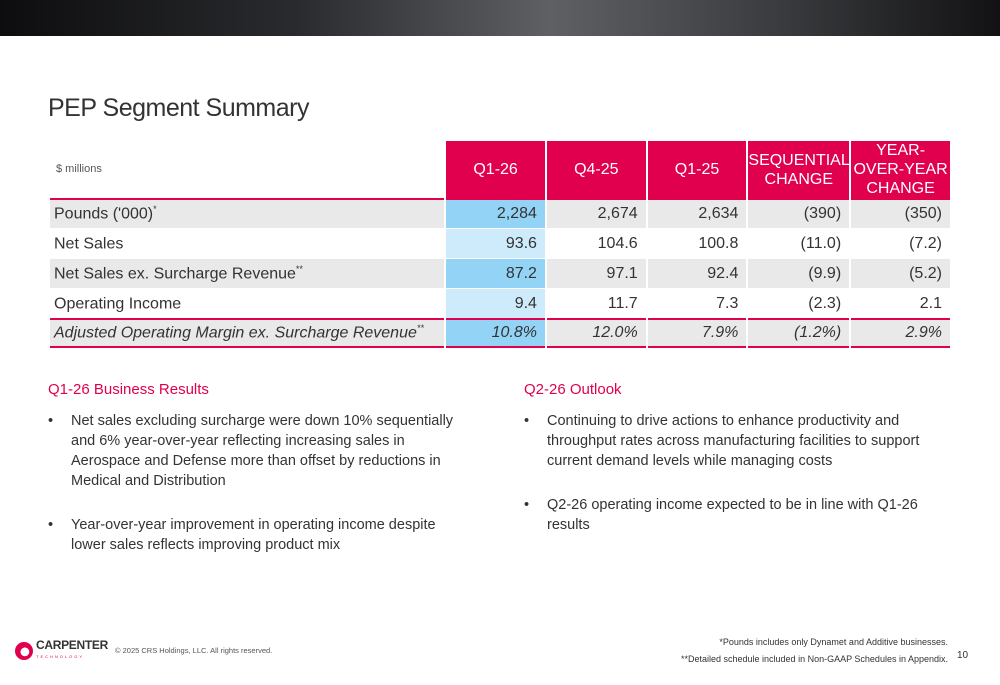  Describe the element at coordinates (596, 333) in the screenshot. I see `table-cell: 12.0%` at that location.